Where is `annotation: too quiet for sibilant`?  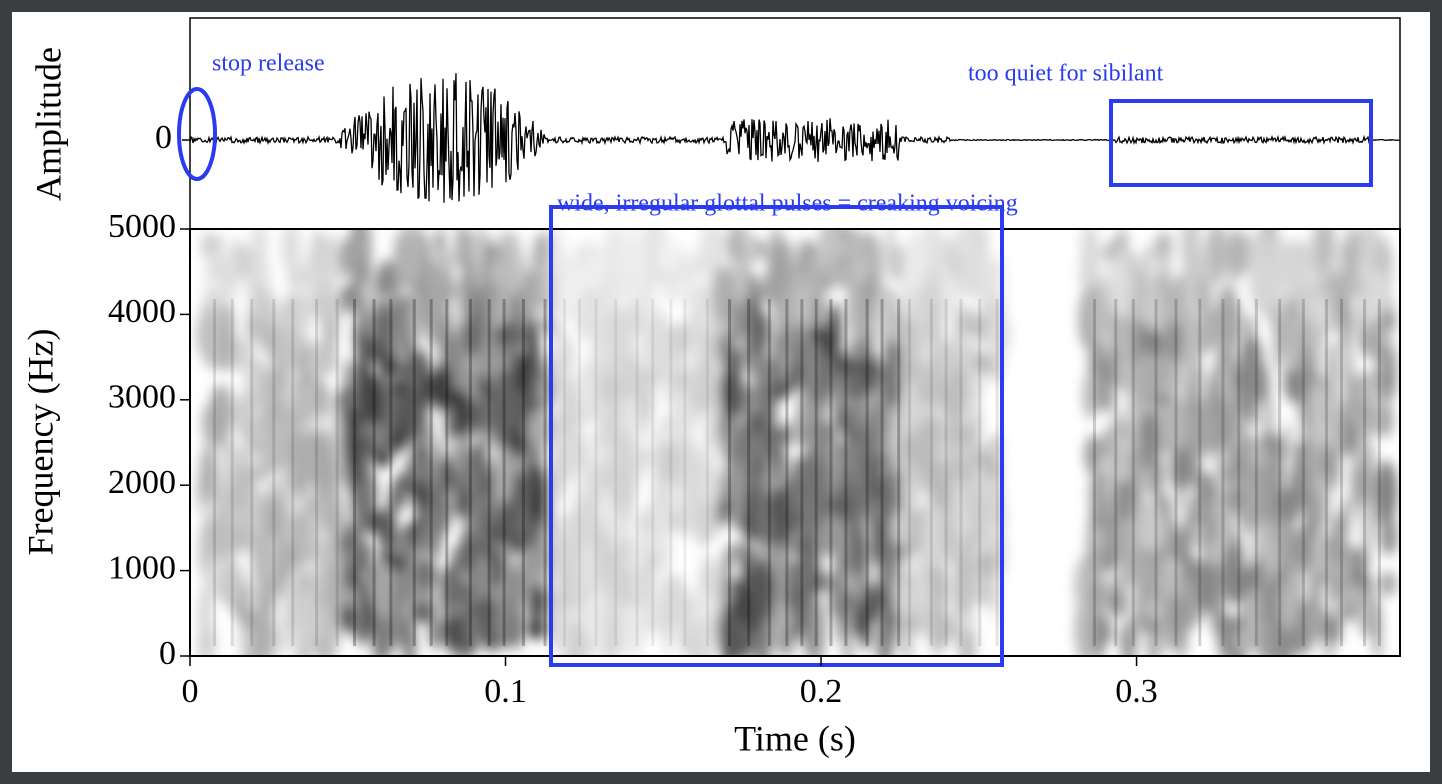
annotation: too quiet for sibilant is located at coordinates (1066, 74).